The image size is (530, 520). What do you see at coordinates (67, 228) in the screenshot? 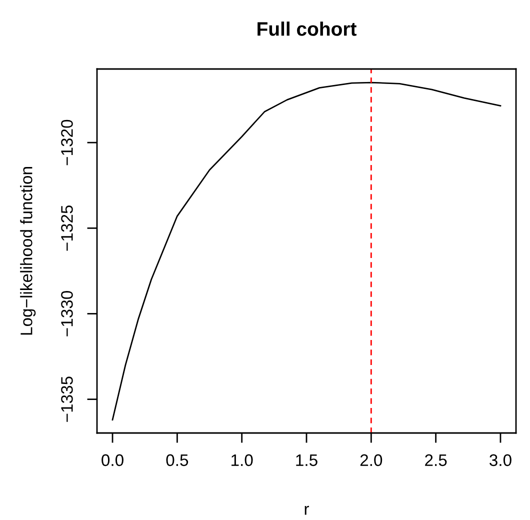
I see `y-tick-label: −1325` at bounding box center [67, 228].